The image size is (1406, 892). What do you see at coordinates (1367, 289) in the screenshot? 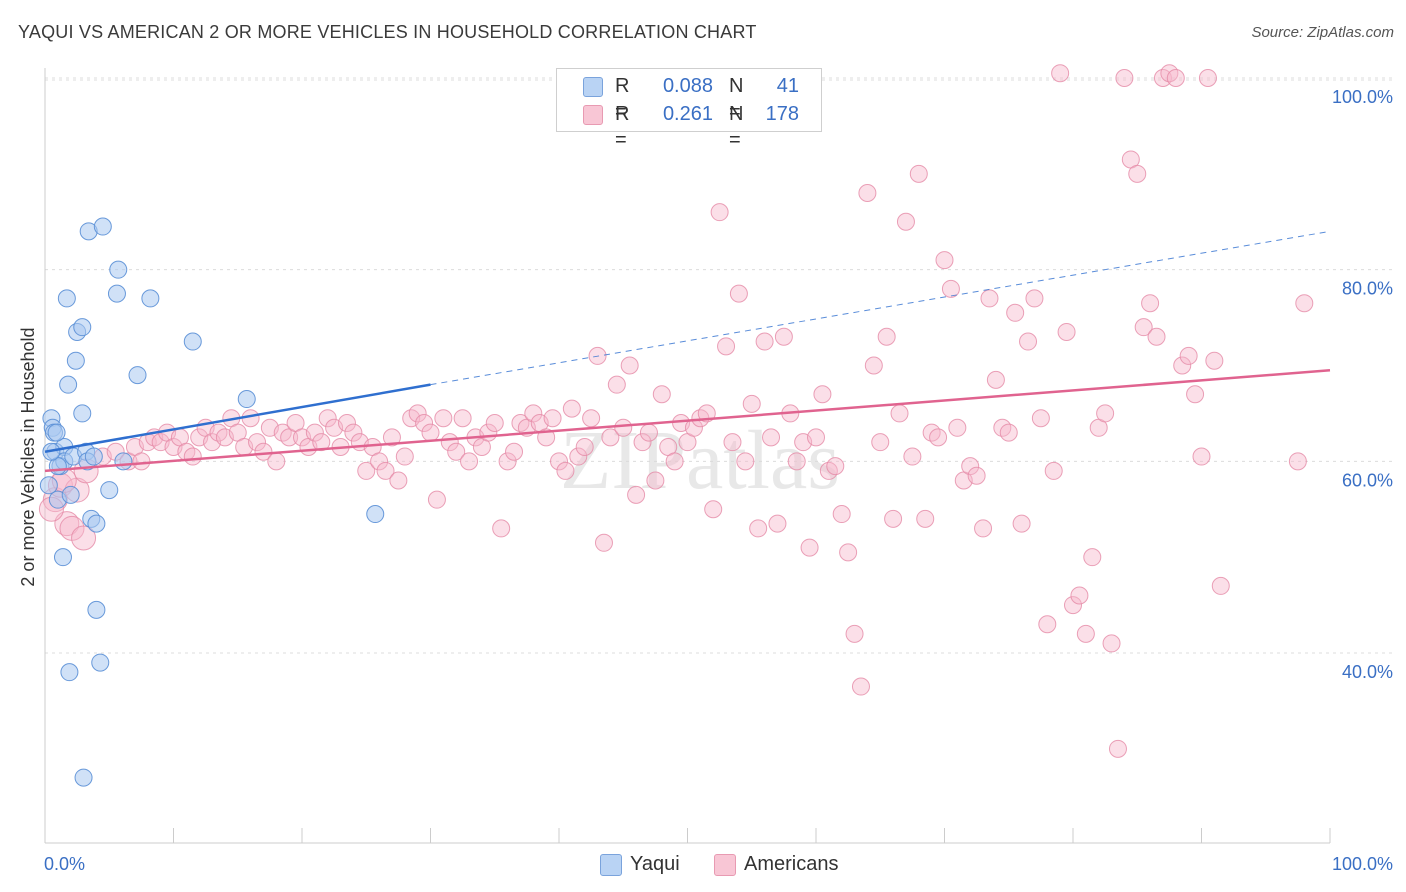
I see `y-tick-label: 80.0%` at bounding box center [1367, 289].